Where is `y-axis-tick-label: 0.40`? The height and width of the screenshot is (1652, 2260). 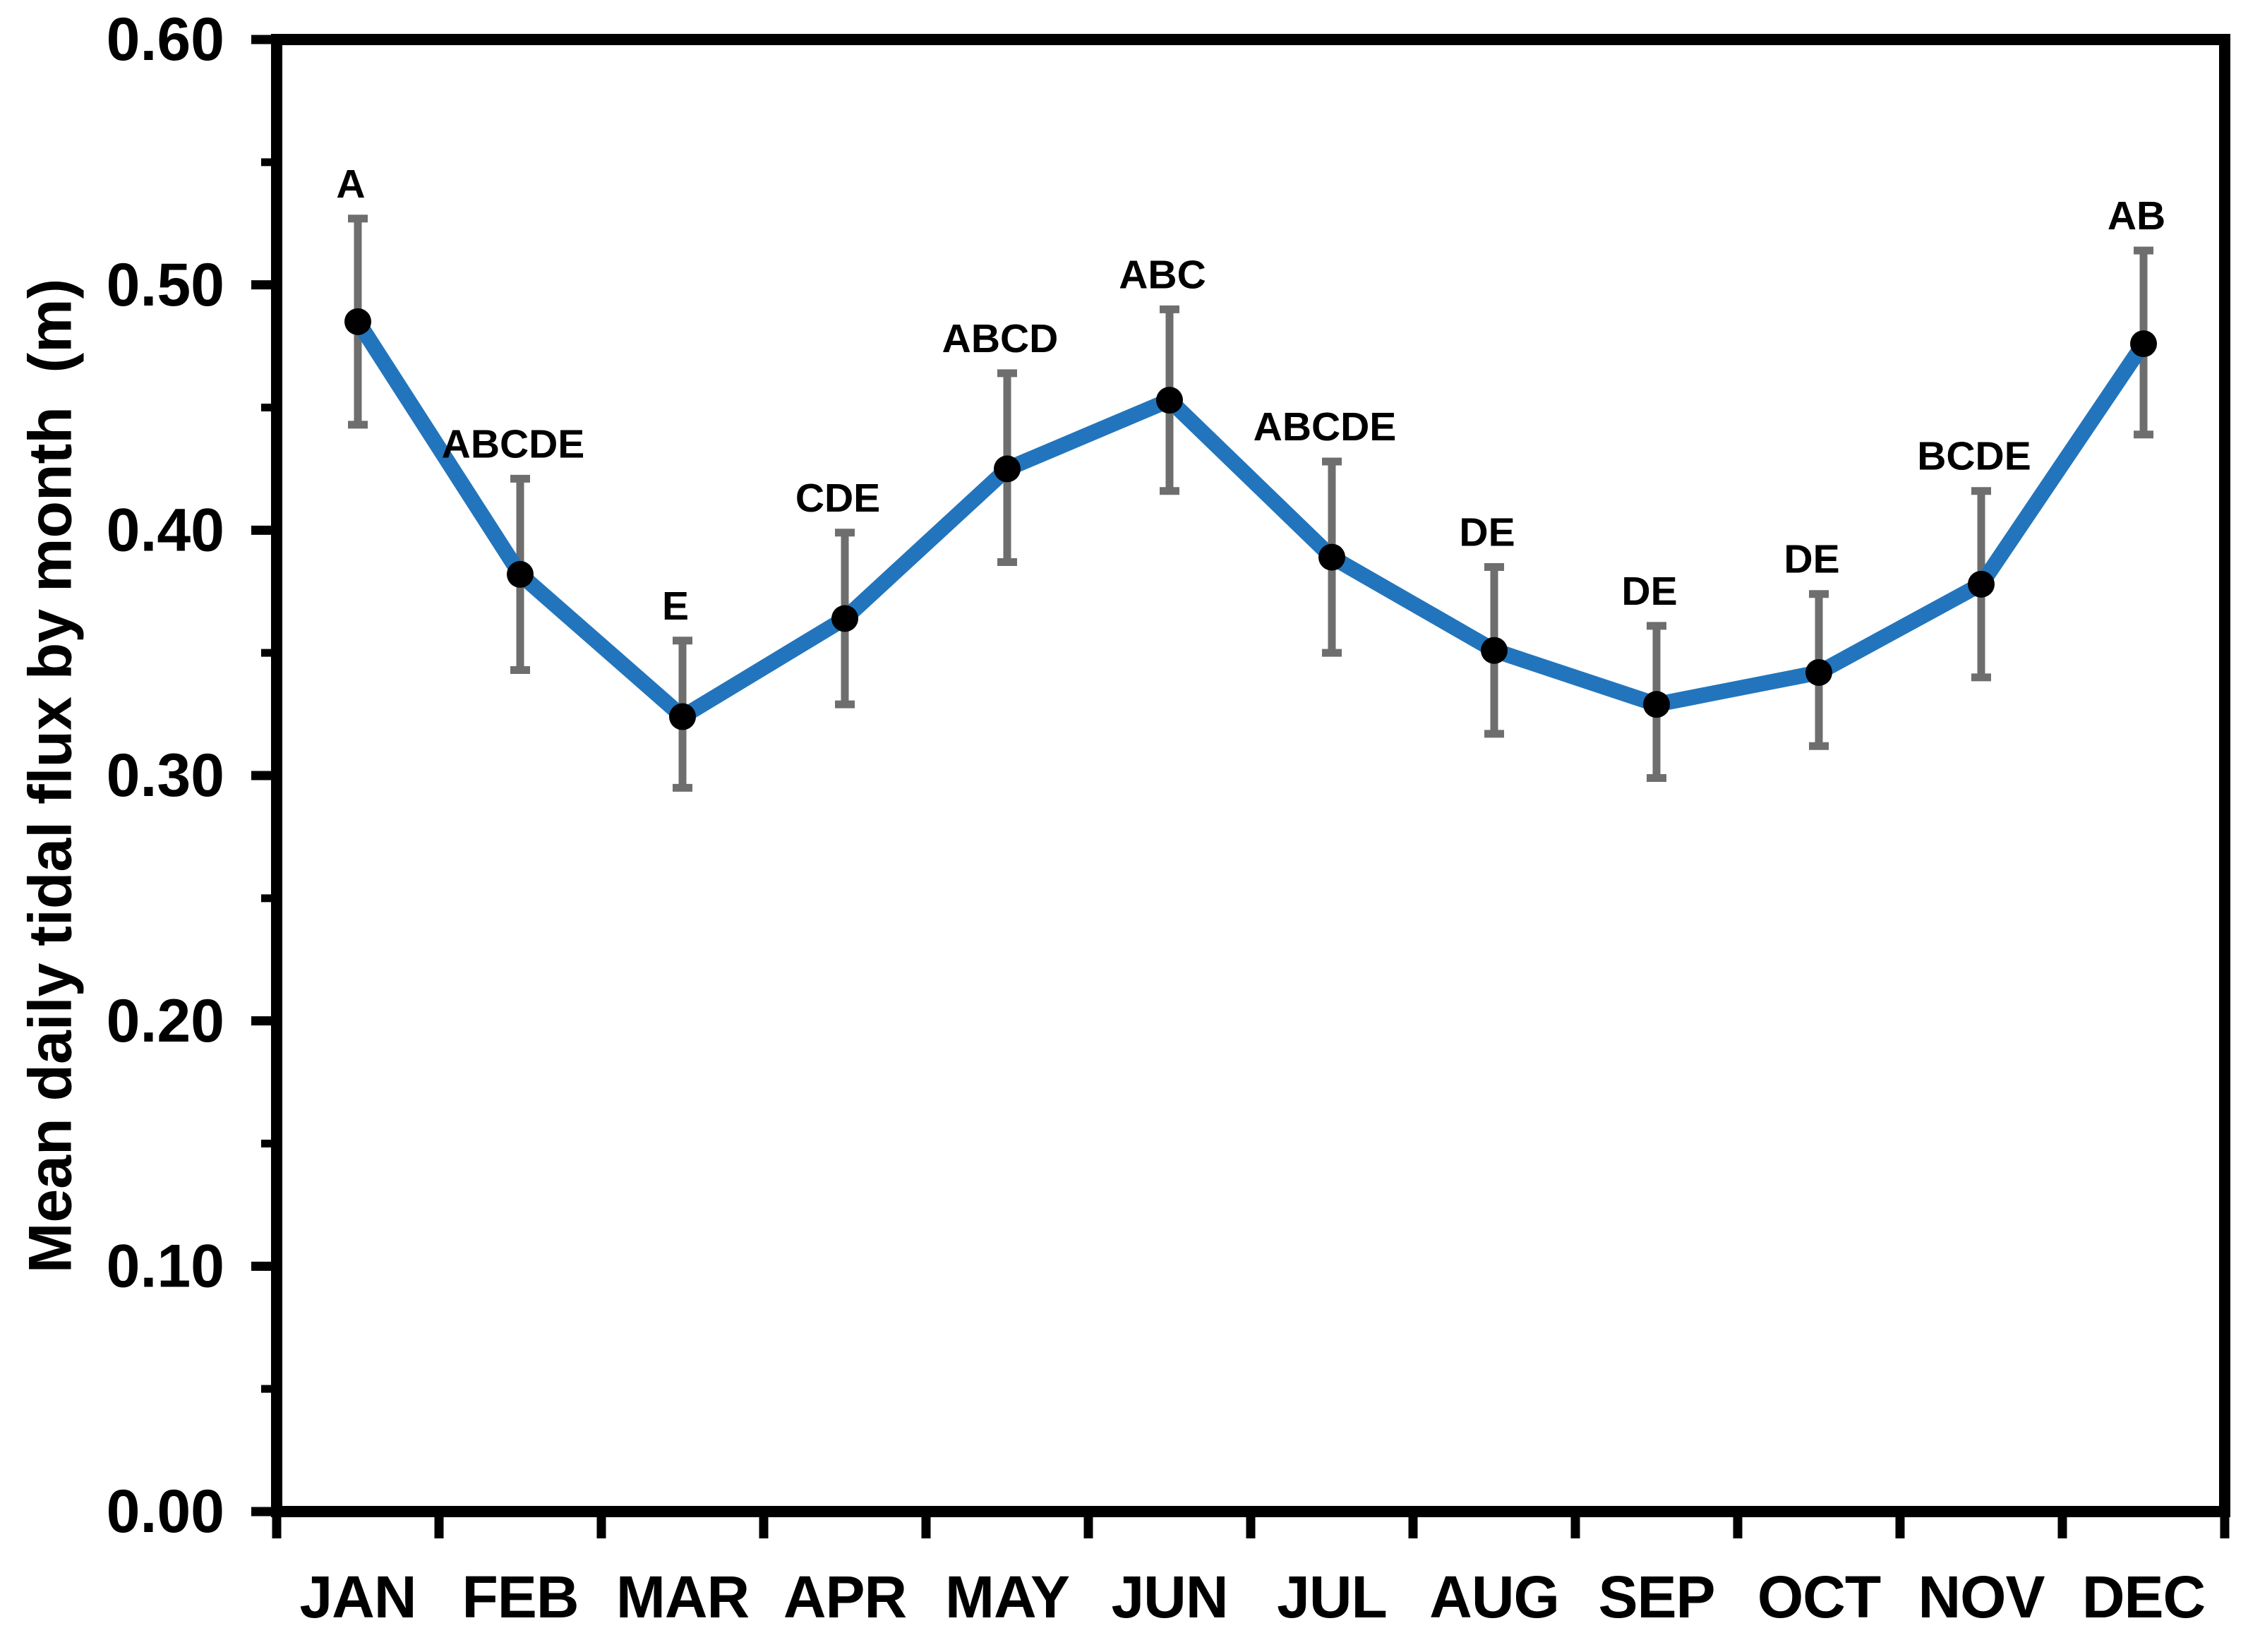
y-axis-tick-label: 0.40 is located at coordinates (165, 531).